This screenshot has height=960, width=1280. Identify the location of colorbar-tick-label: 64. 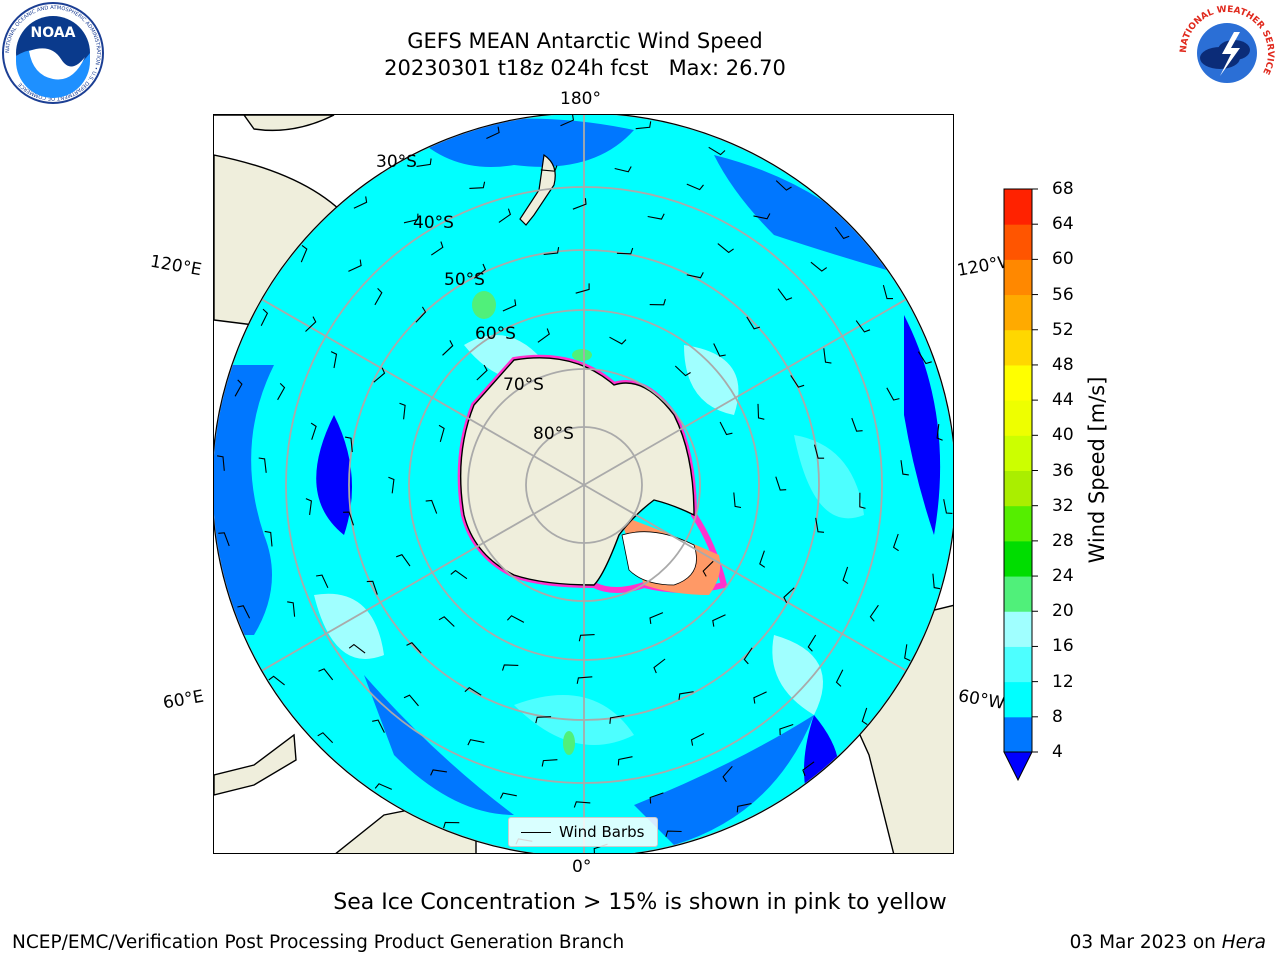
(1063, 224).